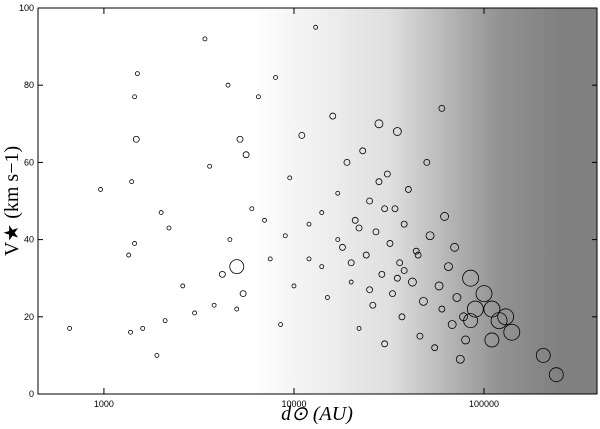 Image resolution: width=600 pixels, height=429 pixels. I want to click on x-tick-label: 1000, so click(104, 404).